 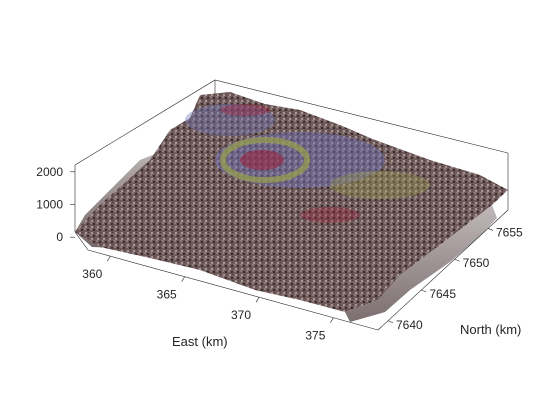 I want to click on y-tick-label: 7640, so click(x=409, y=325).